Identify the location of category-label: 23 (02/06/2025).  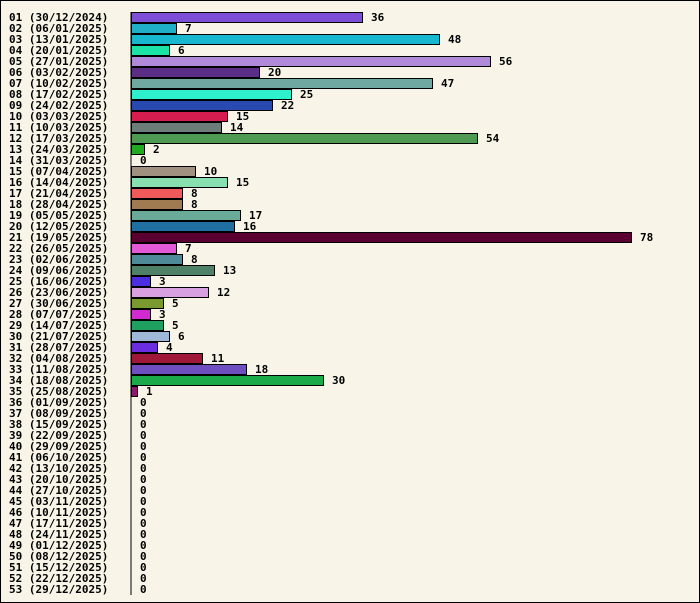
(58, 259).